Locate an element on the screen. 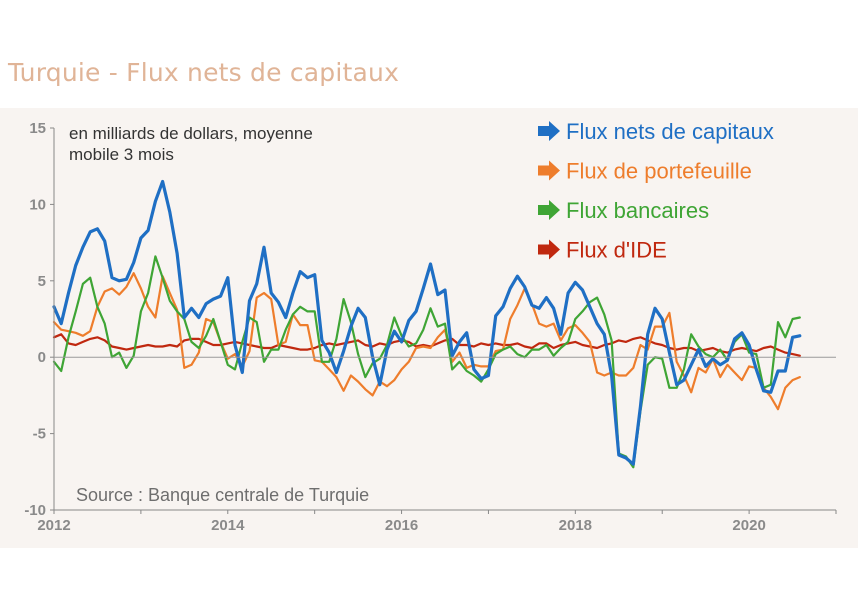  y-tick-label: 0 is located at coordinates (42, 357).